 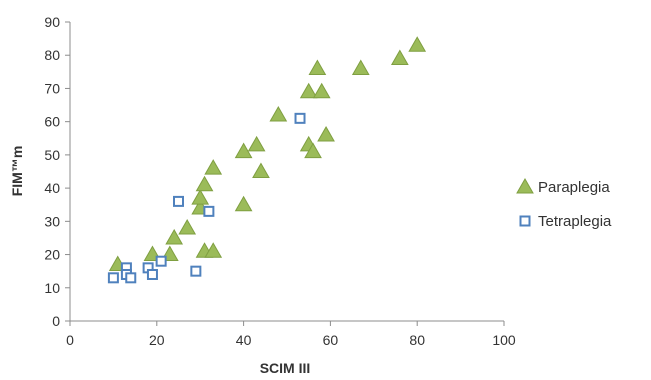 I want to click on y-tick-label: 70, so click(x=52, y=88).